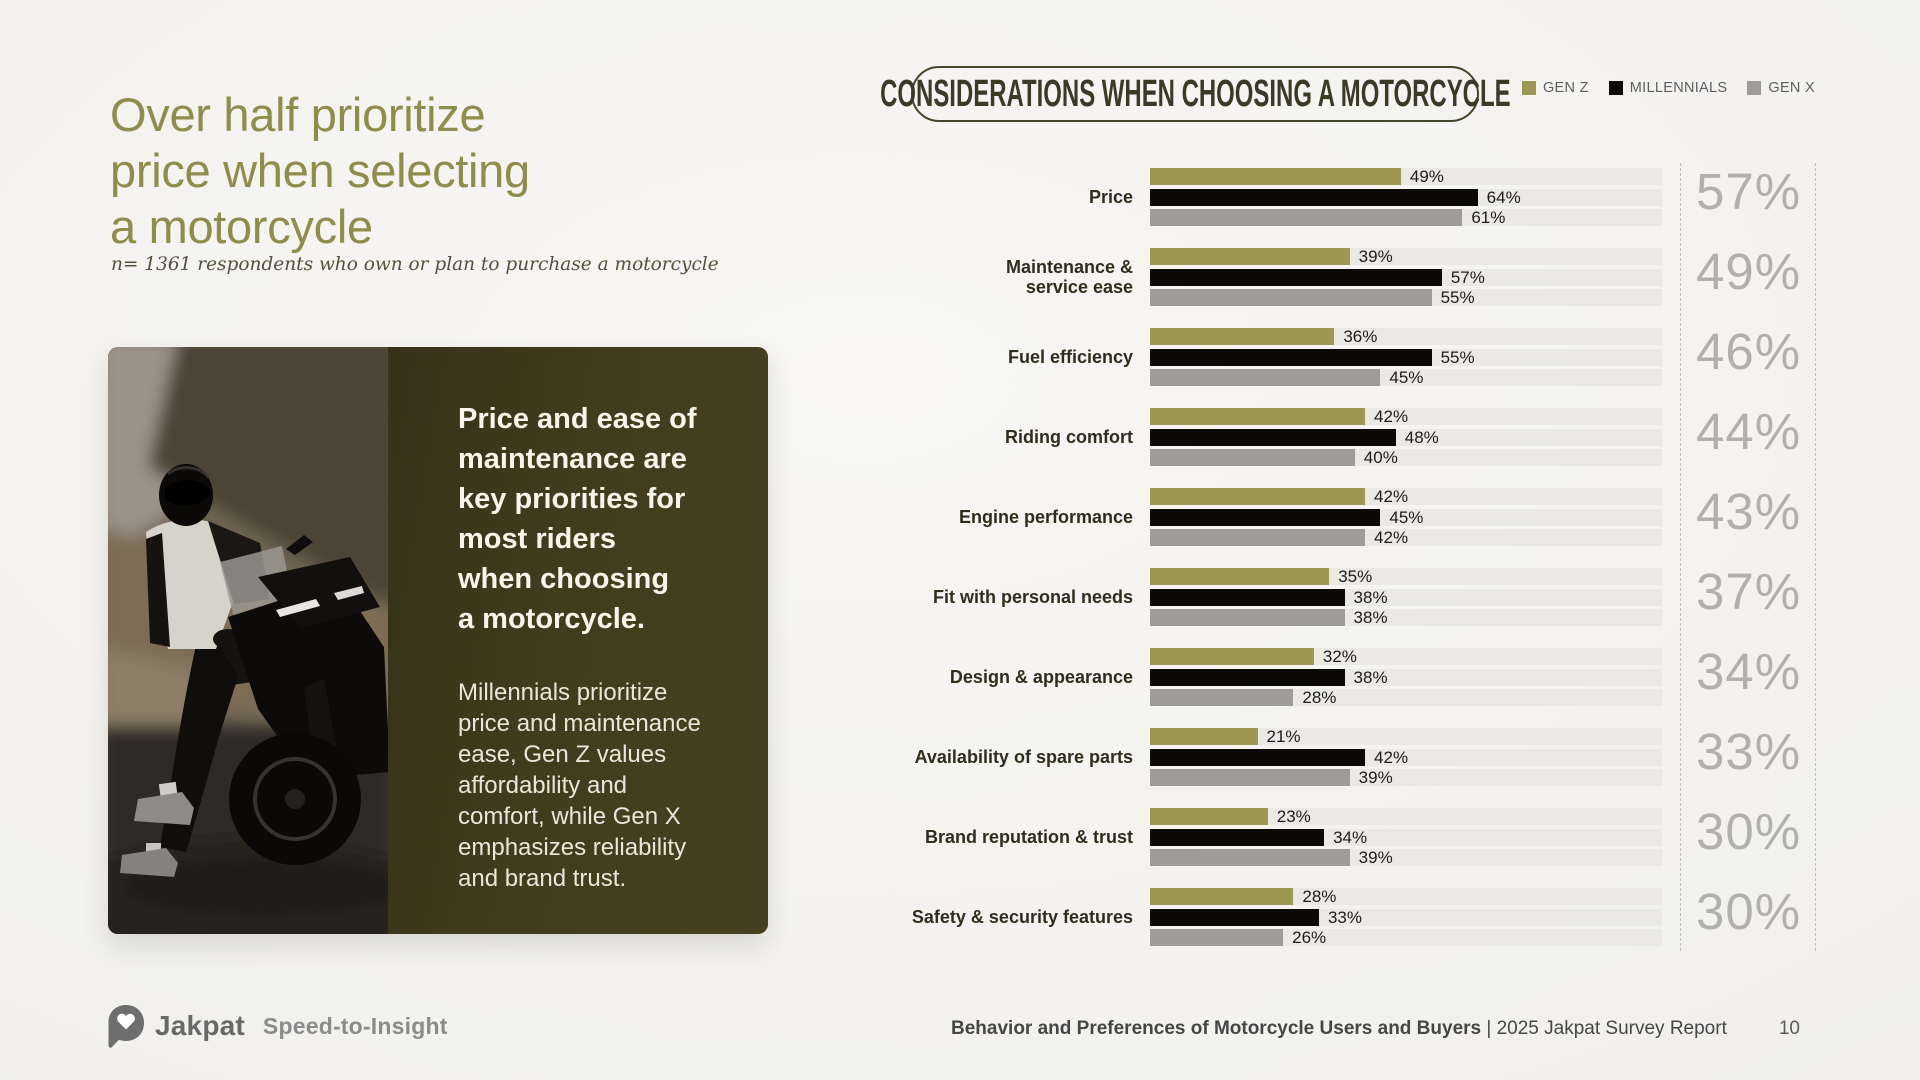 The height and width of the screenshot is (1080, 1920). I want to click on chart-legend: GEN Z MILLENNIALS GEN X, so click(1655, 88).